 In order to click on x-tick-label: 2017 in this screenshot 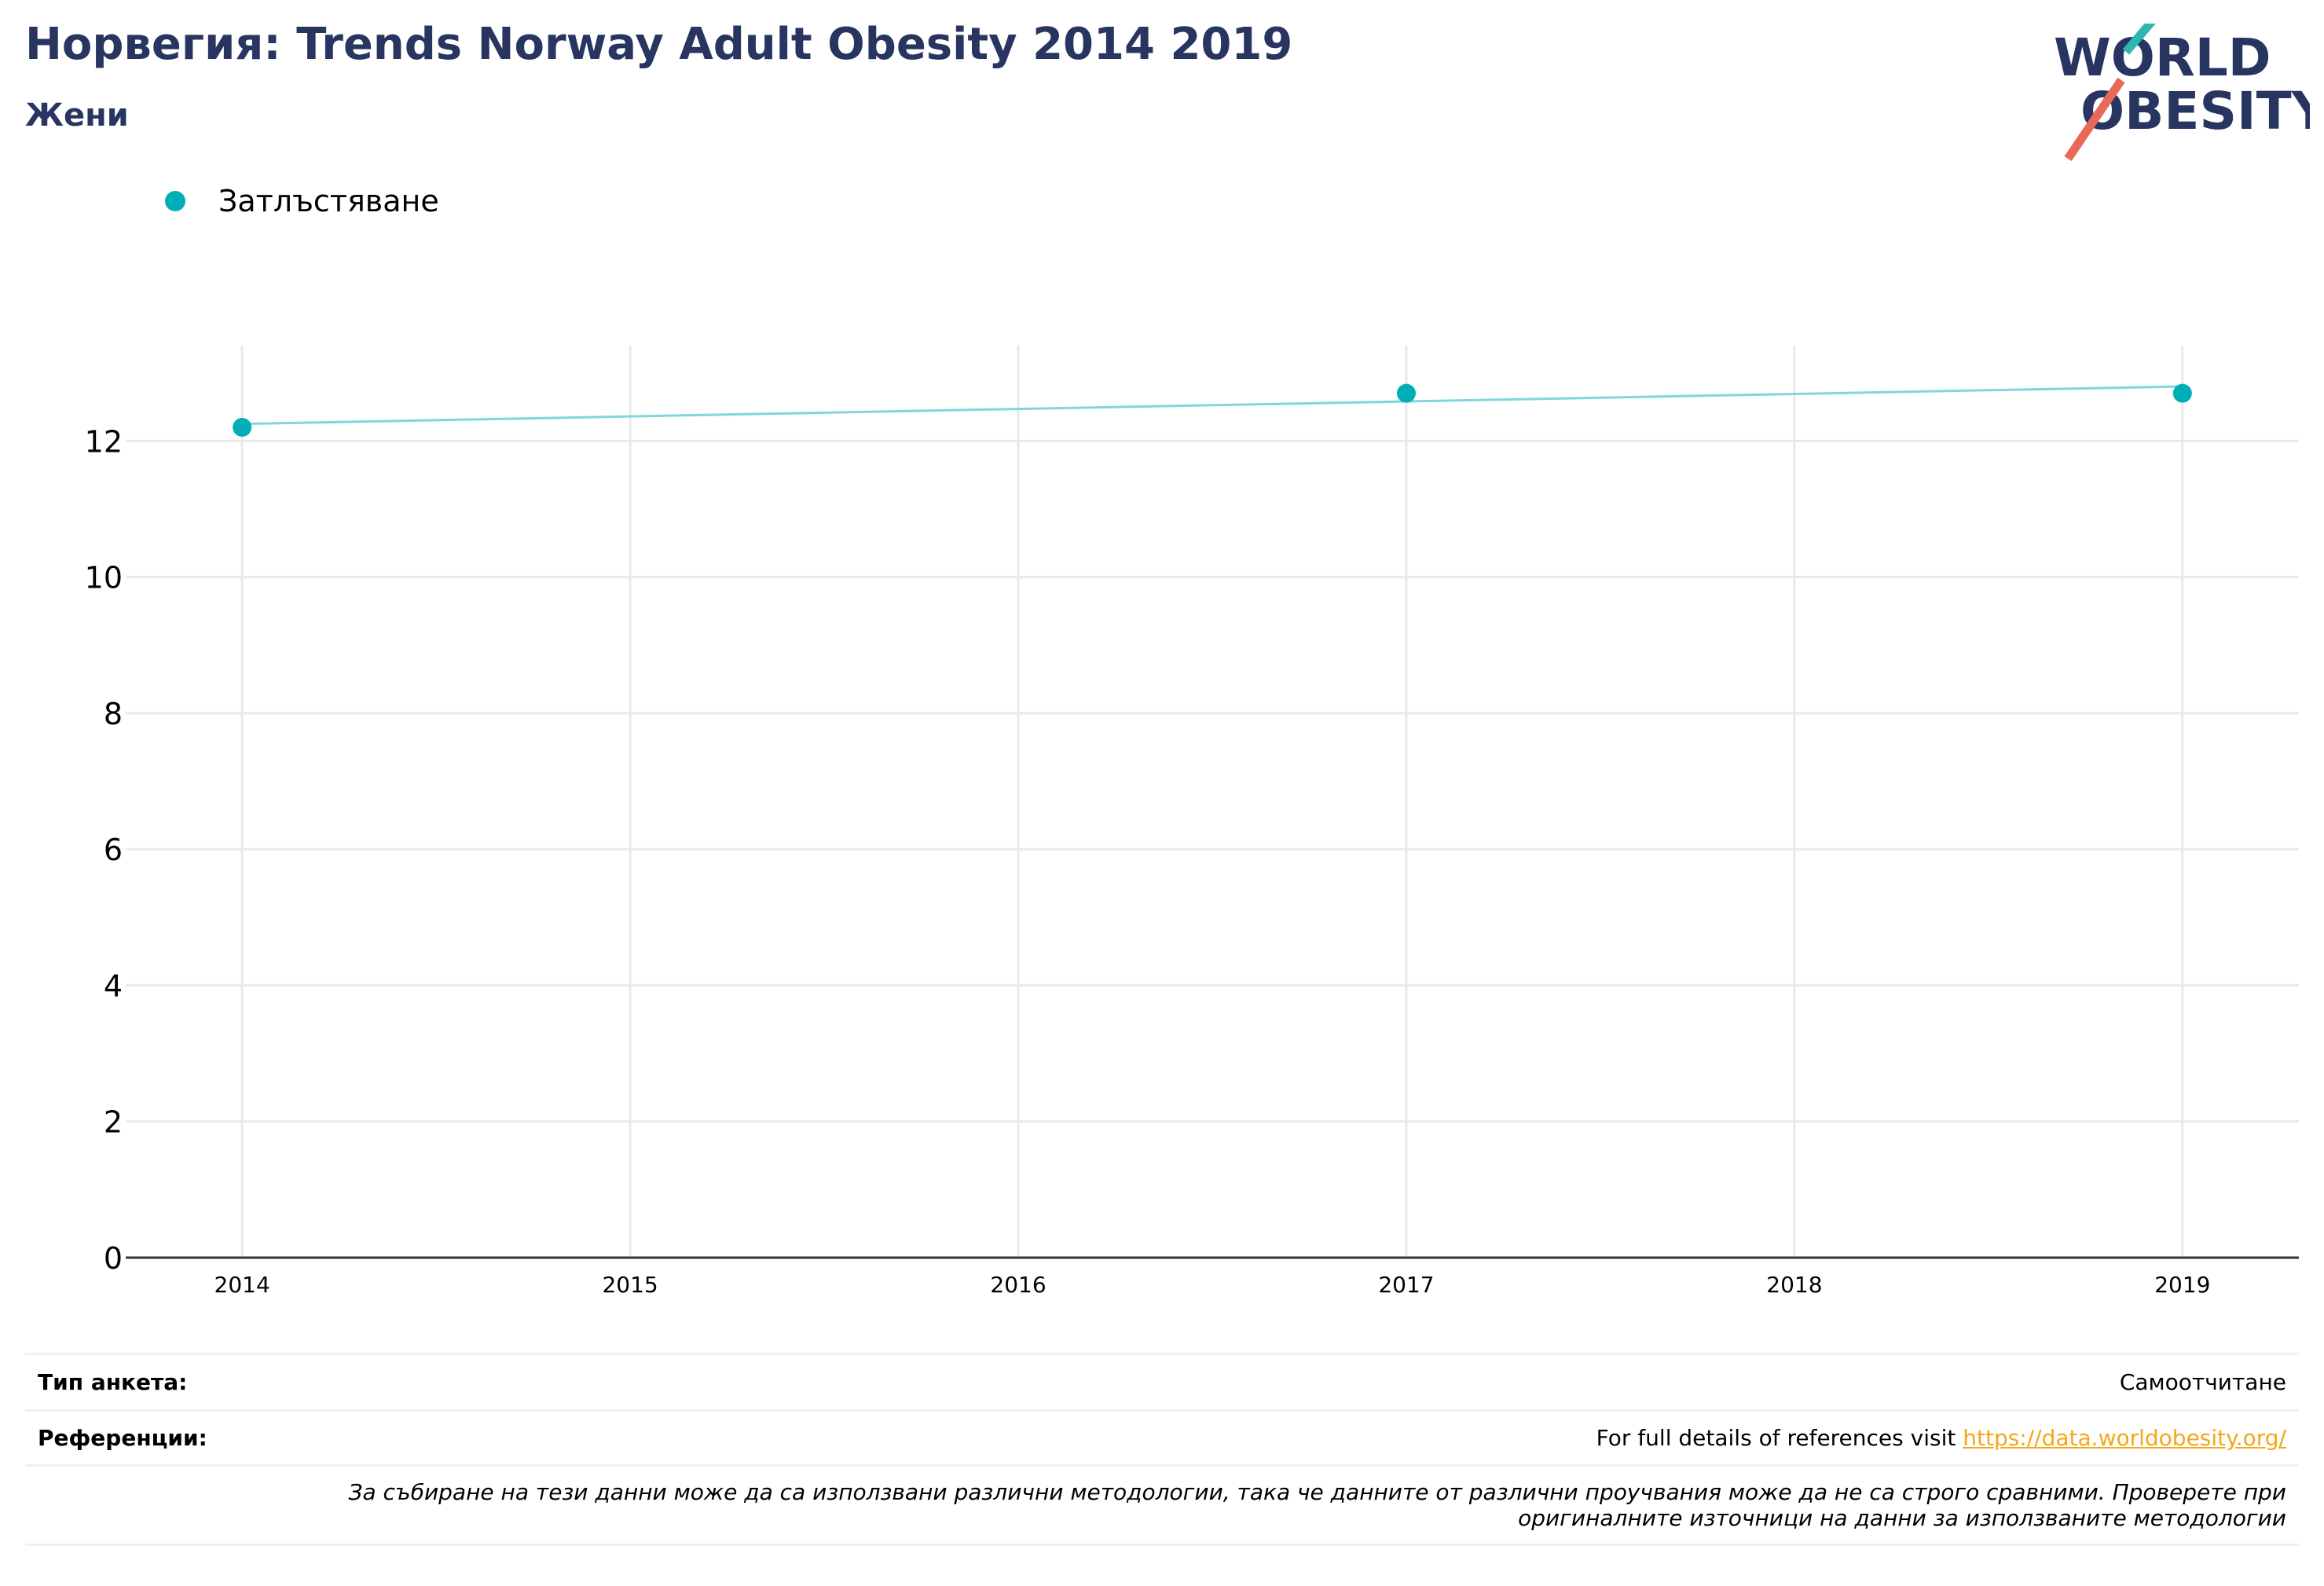, I will do `click(1406, 1285)`.